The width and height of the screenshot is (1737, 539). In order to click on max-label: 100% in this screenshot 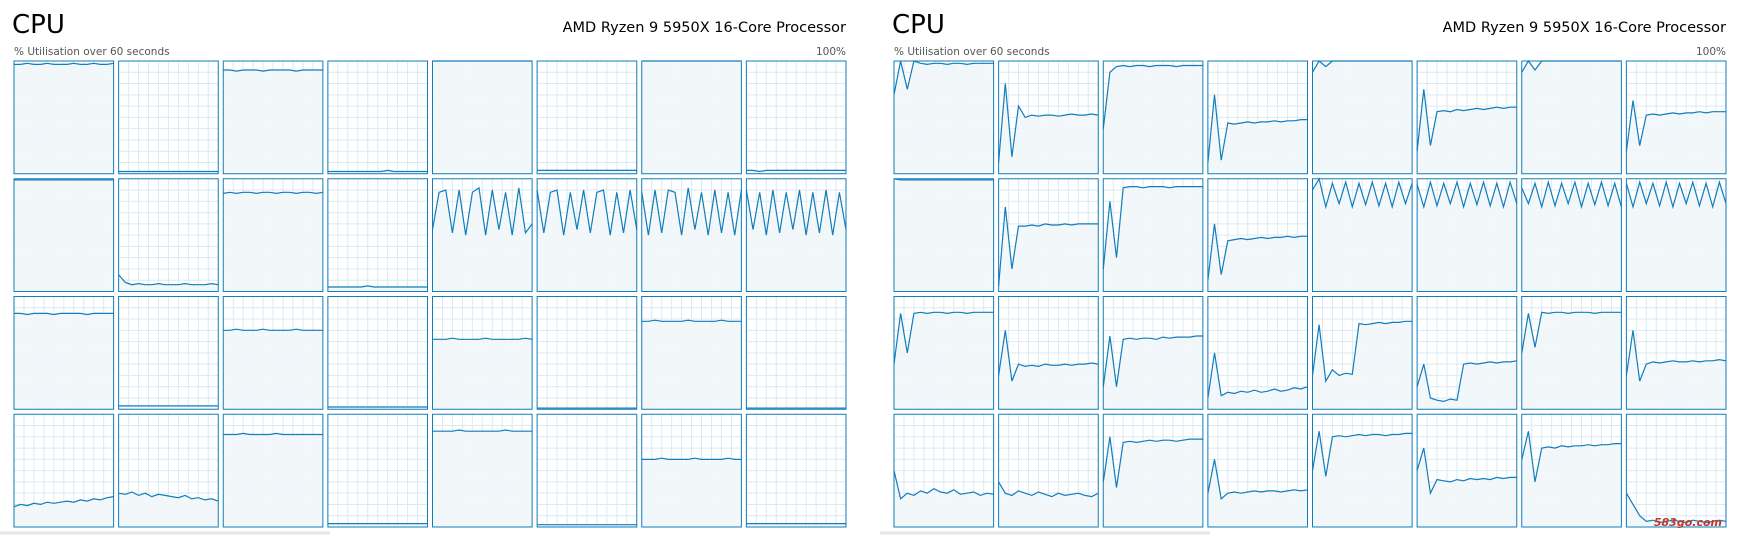, I will do `click(1711, 52)`.